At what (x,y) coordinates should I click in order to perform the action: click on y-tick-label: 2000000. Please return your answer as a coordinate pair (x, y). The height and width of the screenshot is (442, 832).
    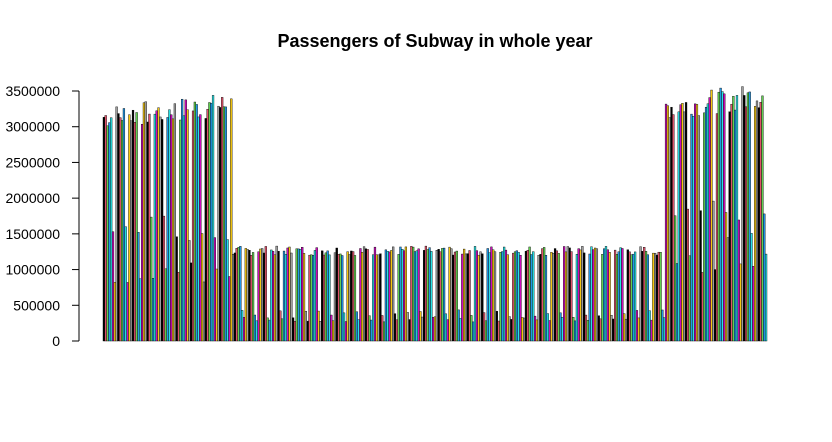
    Looking at the image, I should click on (32, 198).